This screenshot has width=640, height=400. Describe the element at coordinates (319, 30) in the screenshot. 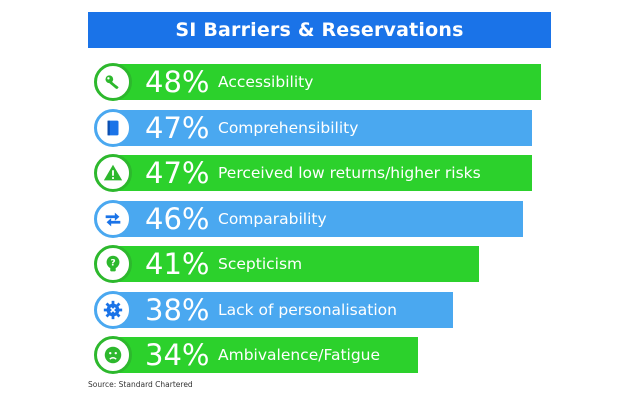

I see `chart-title: SI Barriers & Reservations` at that location.